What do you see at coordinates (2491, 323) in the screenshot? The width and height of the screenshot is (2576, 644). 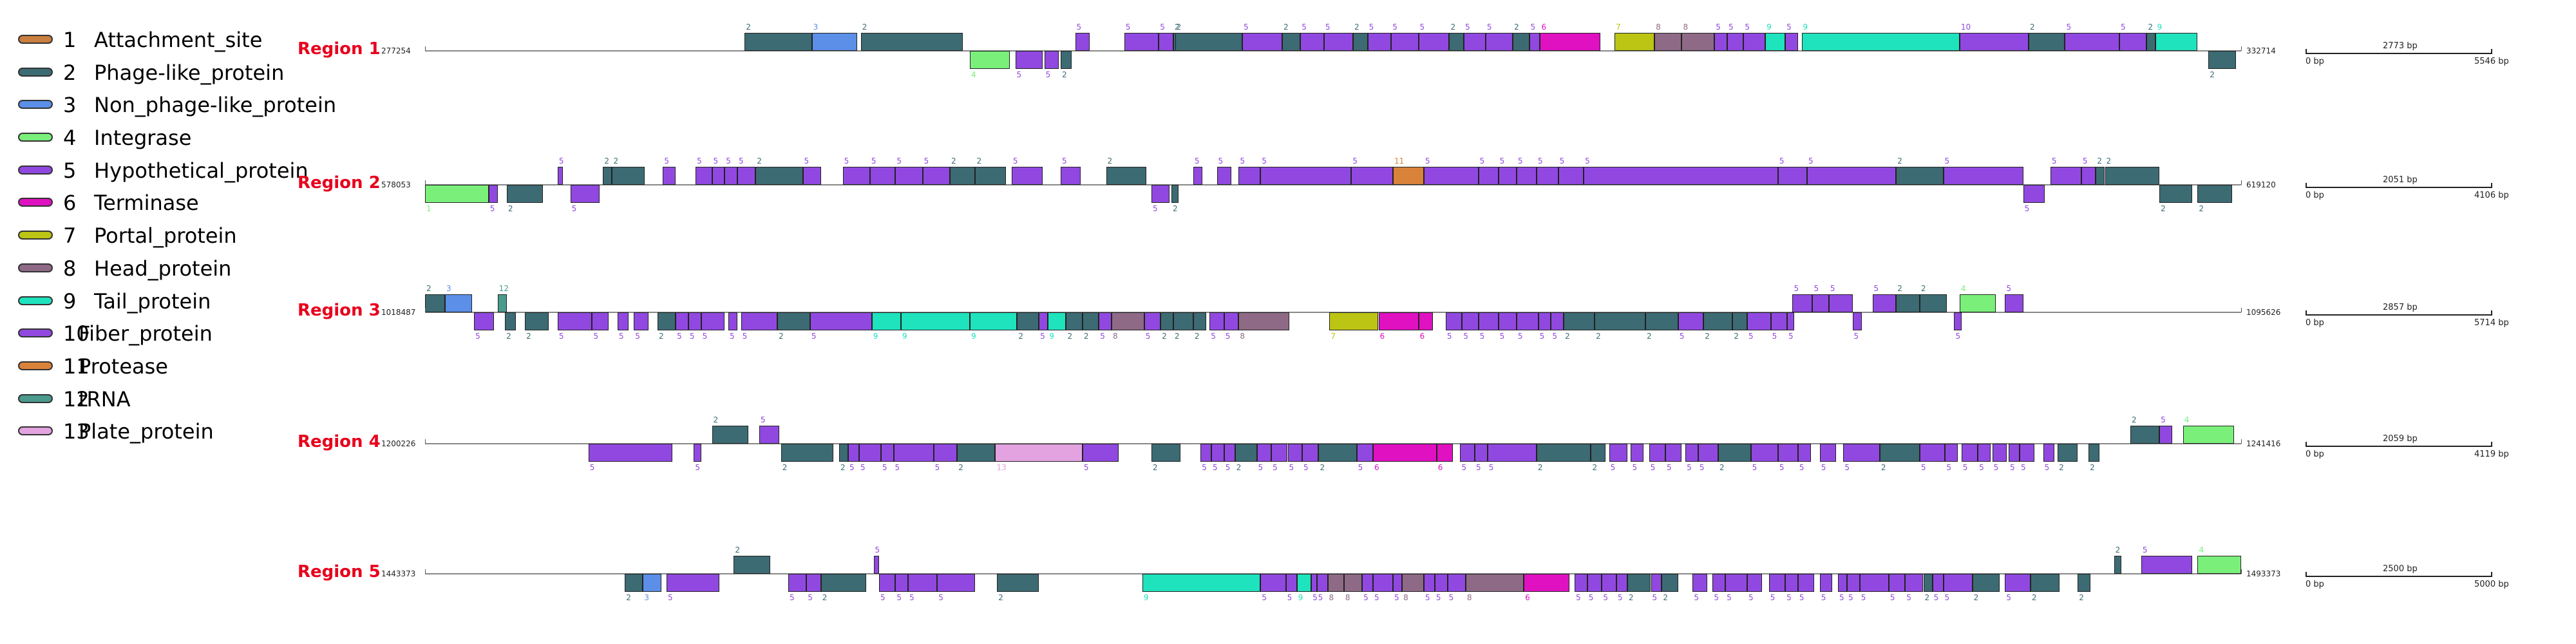 I see `scale-bar-end: 5714 bp` at bounding box center [2491, 323].